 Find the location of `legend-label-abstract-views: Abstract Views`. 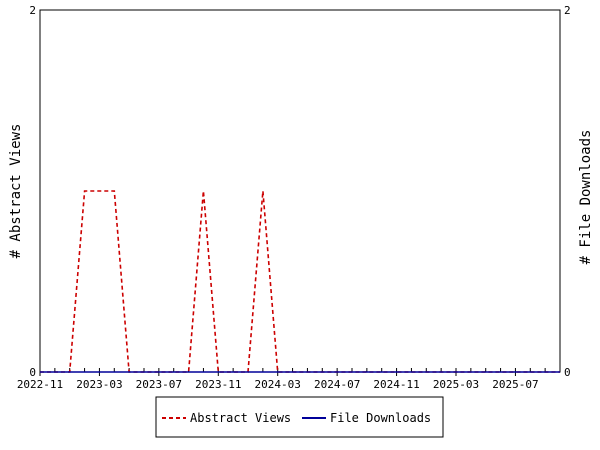

legend-label-abstract-views: Abstract Views is located at coordinates (240, 418).